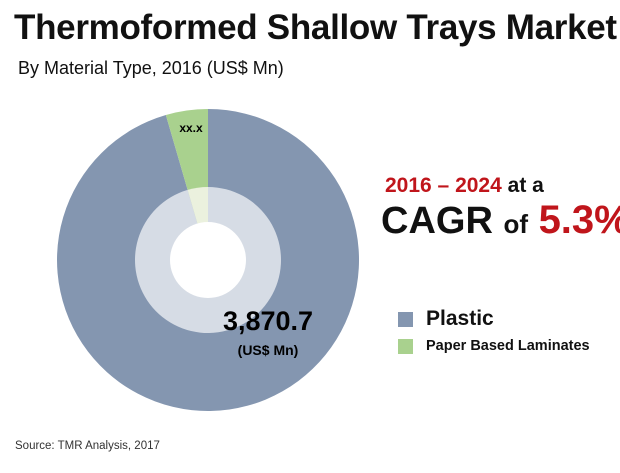 The width and height of the screenshot is (620, 473). Describe the element at coordinates (443, 185) in the screenshot. I see `cagr-years: 2016 – 2024` at that location.